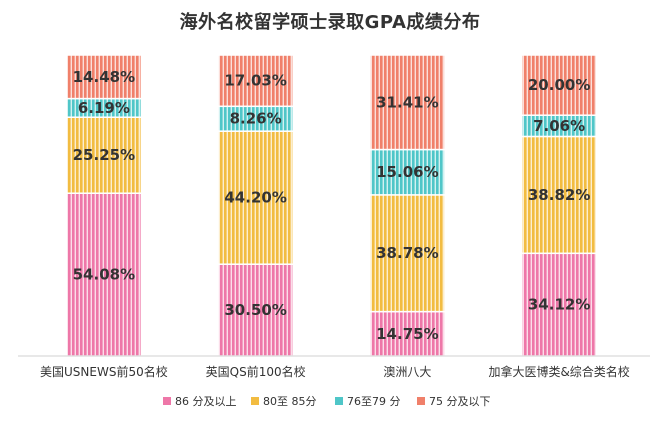 This screenshot has height=425, width=660. What do you see at coordinates (290, 401) in the screenshot?
I see `legend-label-1: 80至 85分` at bounding box center [290, 401].